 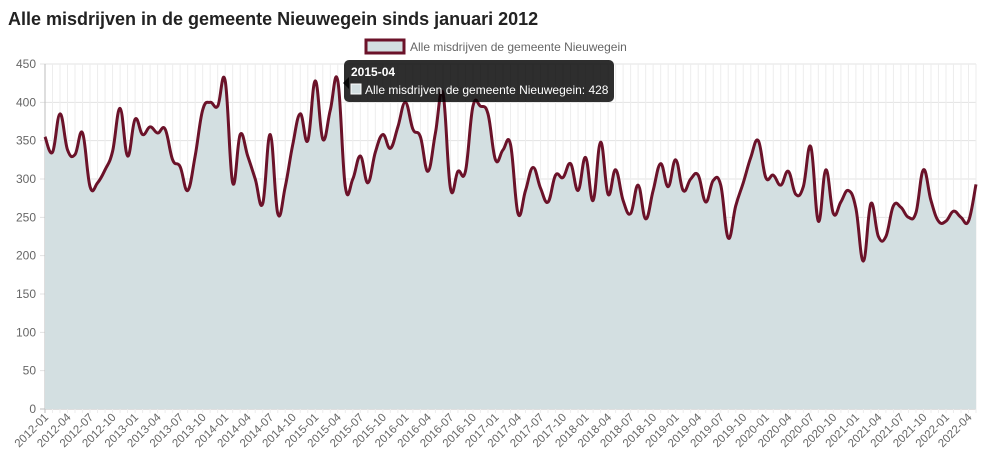 What do you see at coordinates (26, 64) in the screenshot?
I see `y-tick-label: 450` at bounding box center [26, 64].